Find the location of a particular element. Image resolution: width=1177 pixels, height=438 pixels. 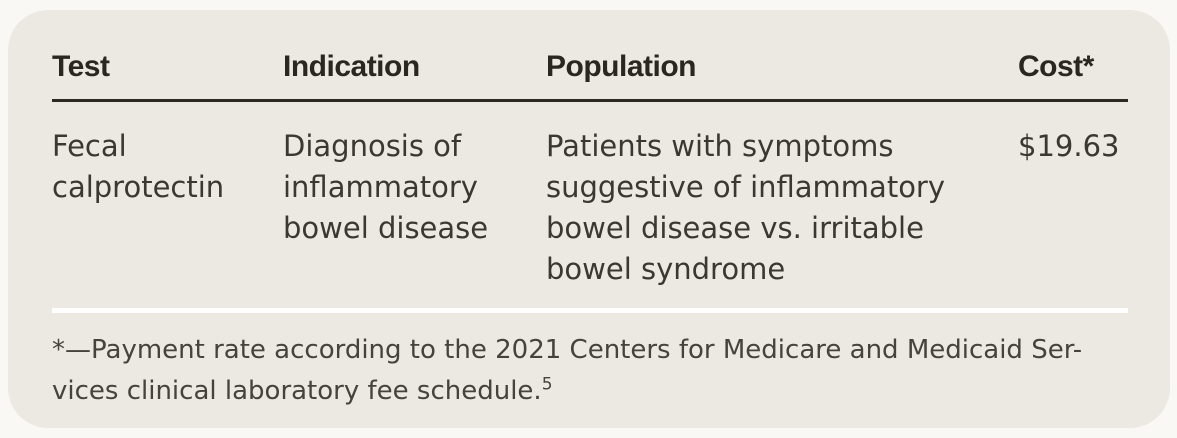

column-header-test: Test is located at coordinates (167, 70).